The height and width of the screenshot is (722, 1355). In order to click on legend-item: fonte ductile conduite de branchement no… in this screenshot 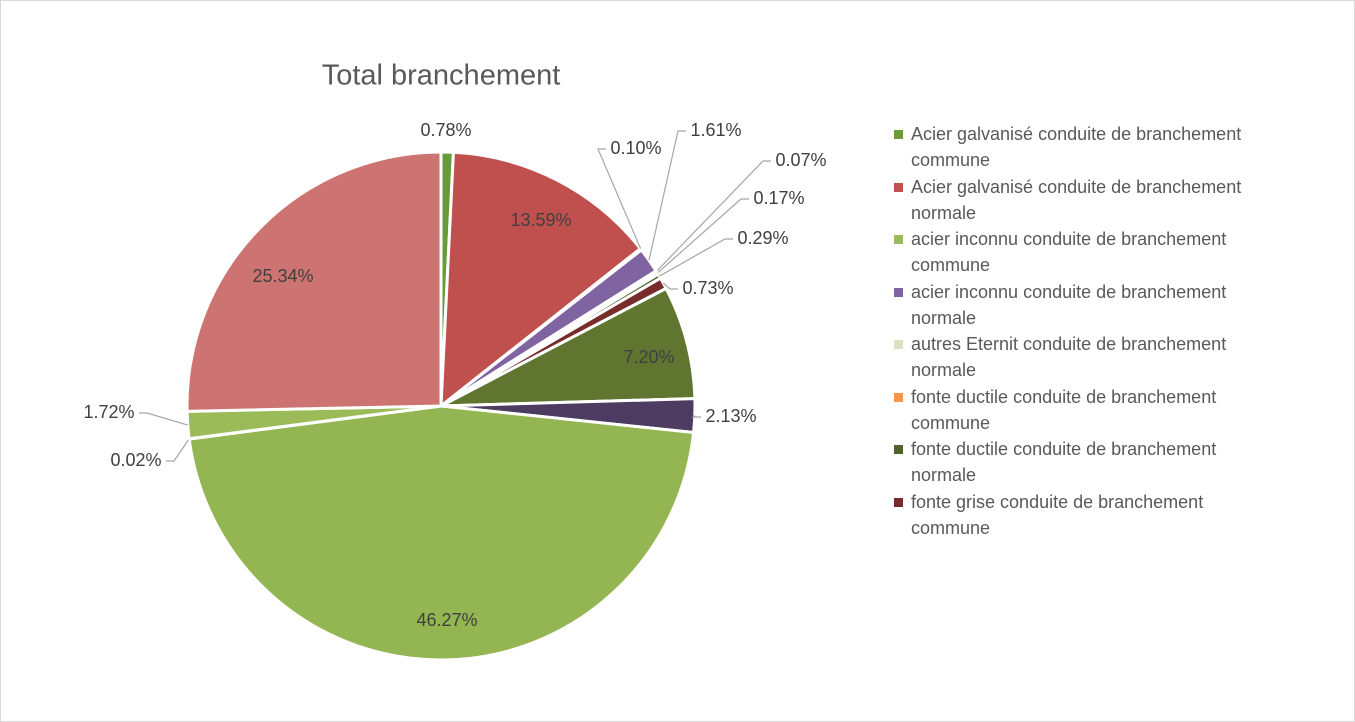, I will do `click(1088, 462)`.